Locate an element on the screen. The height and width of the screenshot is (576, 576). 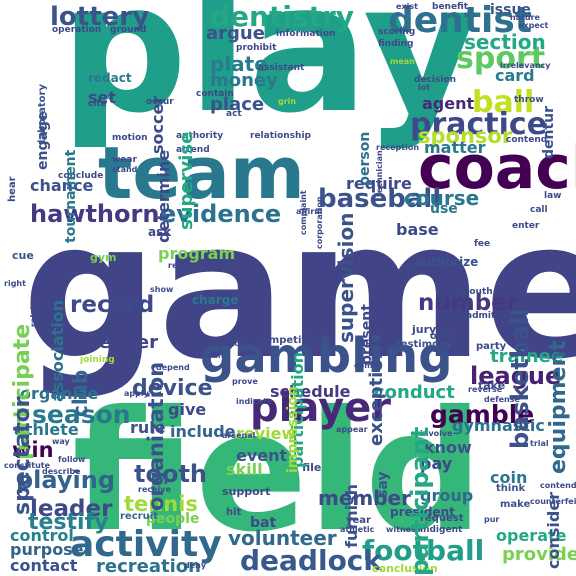
word-program: program is located at coordinates (197, 253).